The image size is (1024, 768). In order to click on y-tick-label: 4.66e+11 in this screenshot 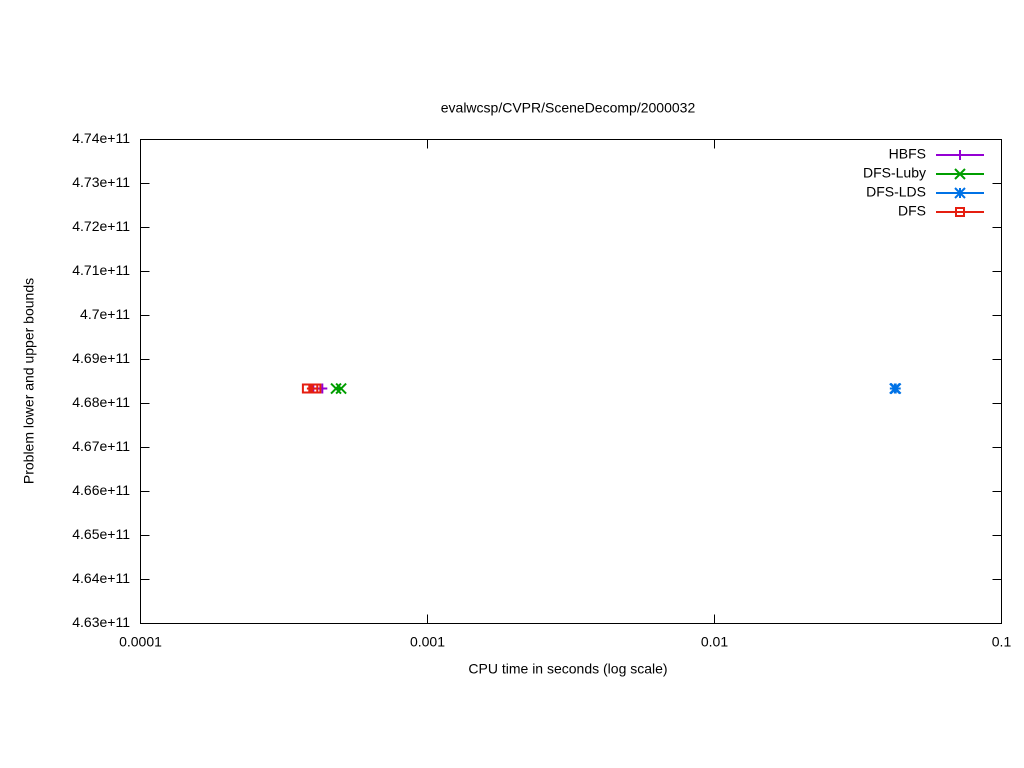, I will do `click(101, 490)`.